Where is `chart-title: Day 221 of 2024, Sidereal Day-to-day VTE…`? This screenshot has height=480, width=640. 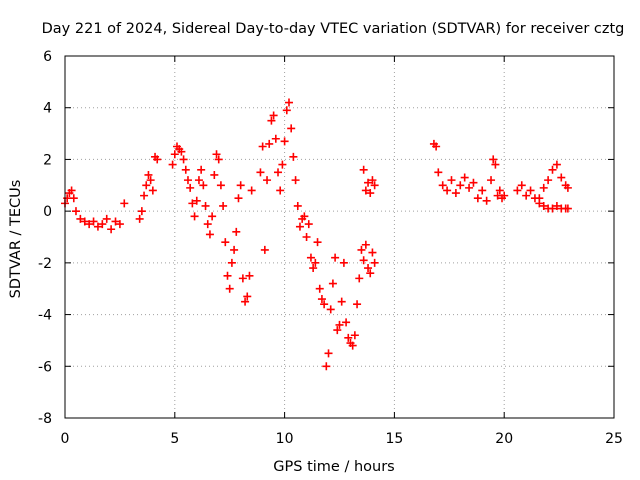
chart-title: Day 221 of 2024, Sidereal Day-to-day VTE… is located at coordinates (333, 29).